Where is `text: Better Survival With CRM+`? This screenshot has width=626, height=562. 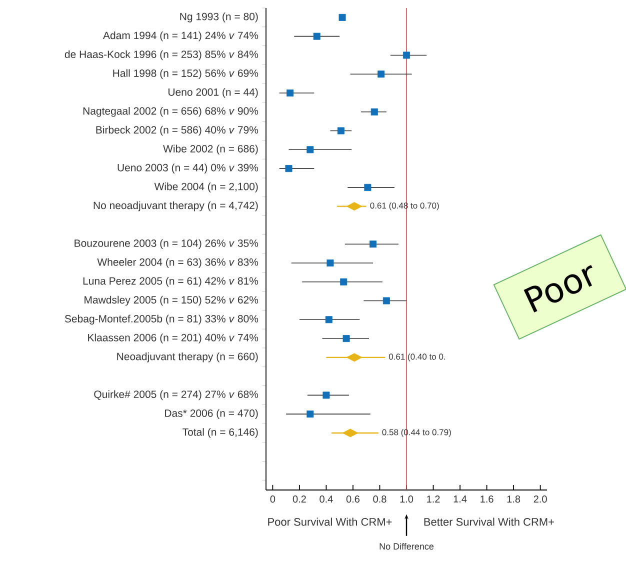 text: Better Survival With CRM+ is located at coordinates (489, 522).